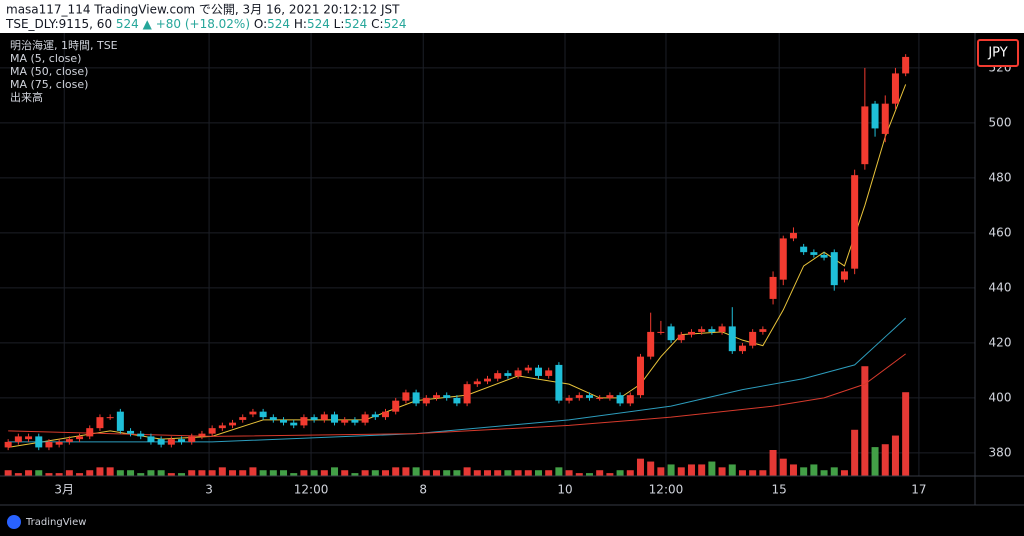  Describe the element at coordinates (564, 490) in the screenshot. I see `x-tick-label: 10` at that location.